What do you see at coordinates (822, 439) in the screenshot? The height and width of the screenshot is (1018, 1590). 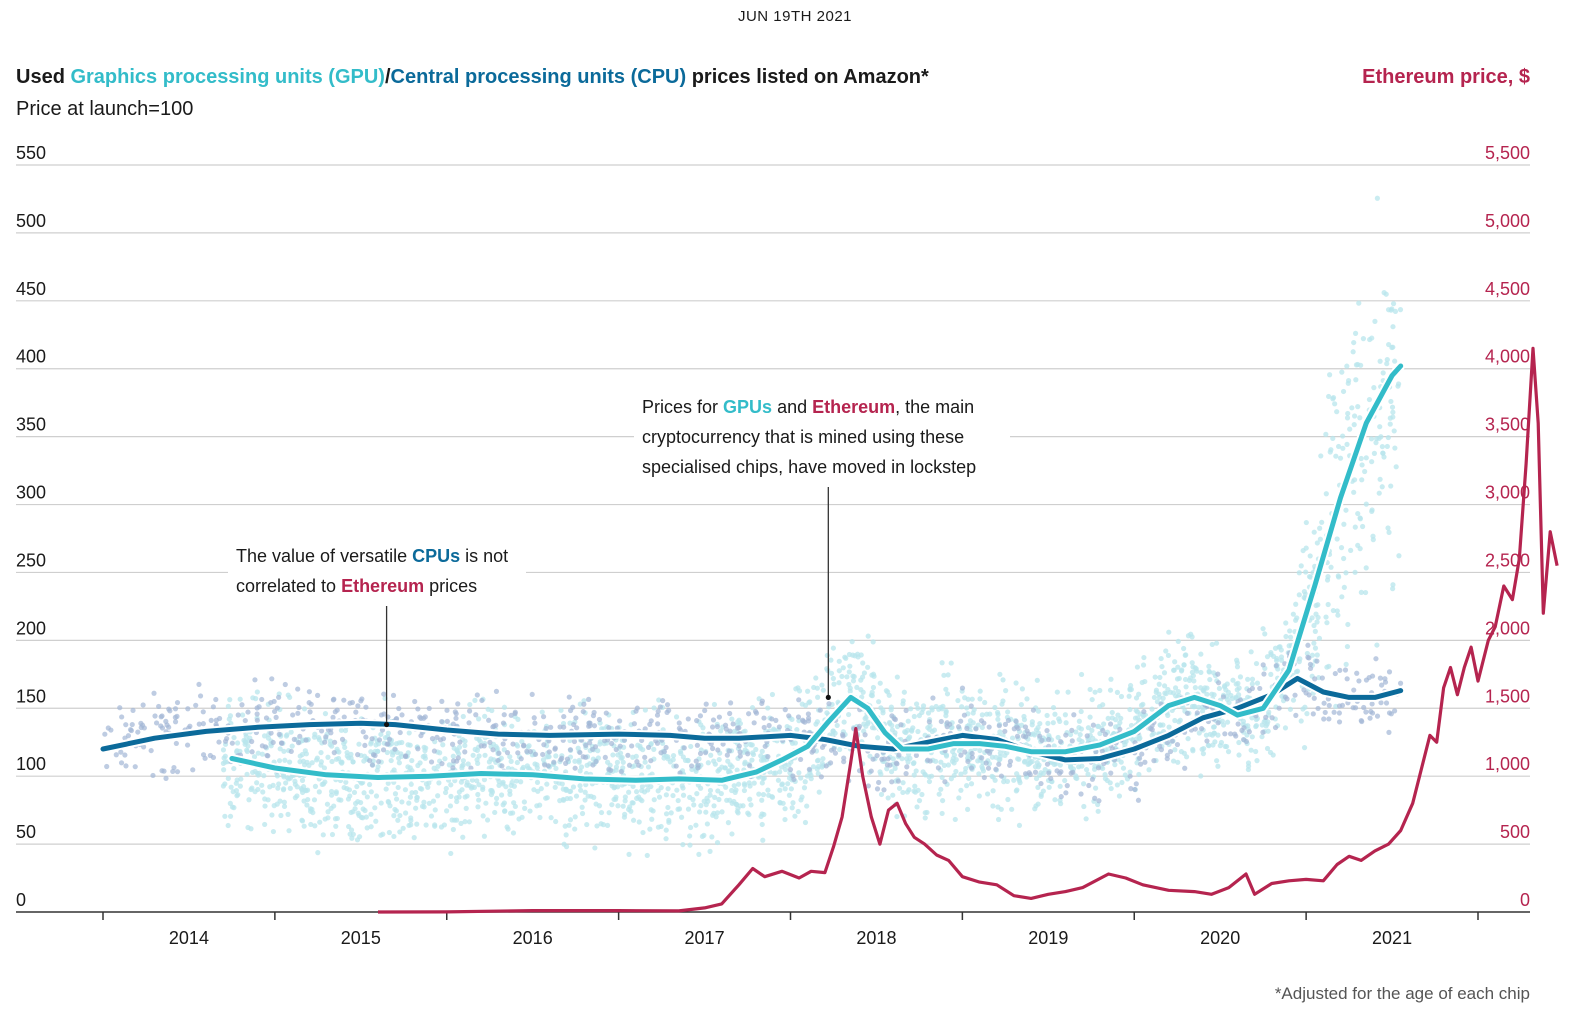 I see `annotation-bg` at bounding box center [822, 439].